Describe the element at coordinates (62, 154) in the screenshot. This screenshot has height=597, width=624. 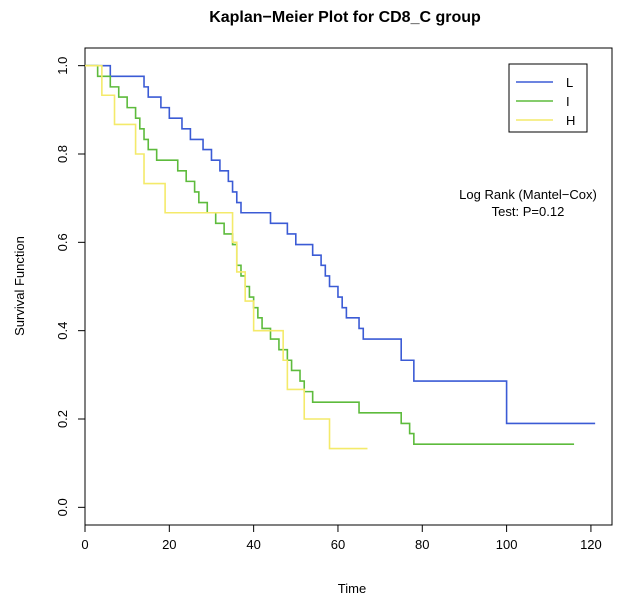
I see `y-tick-label: 0.8` at that location.